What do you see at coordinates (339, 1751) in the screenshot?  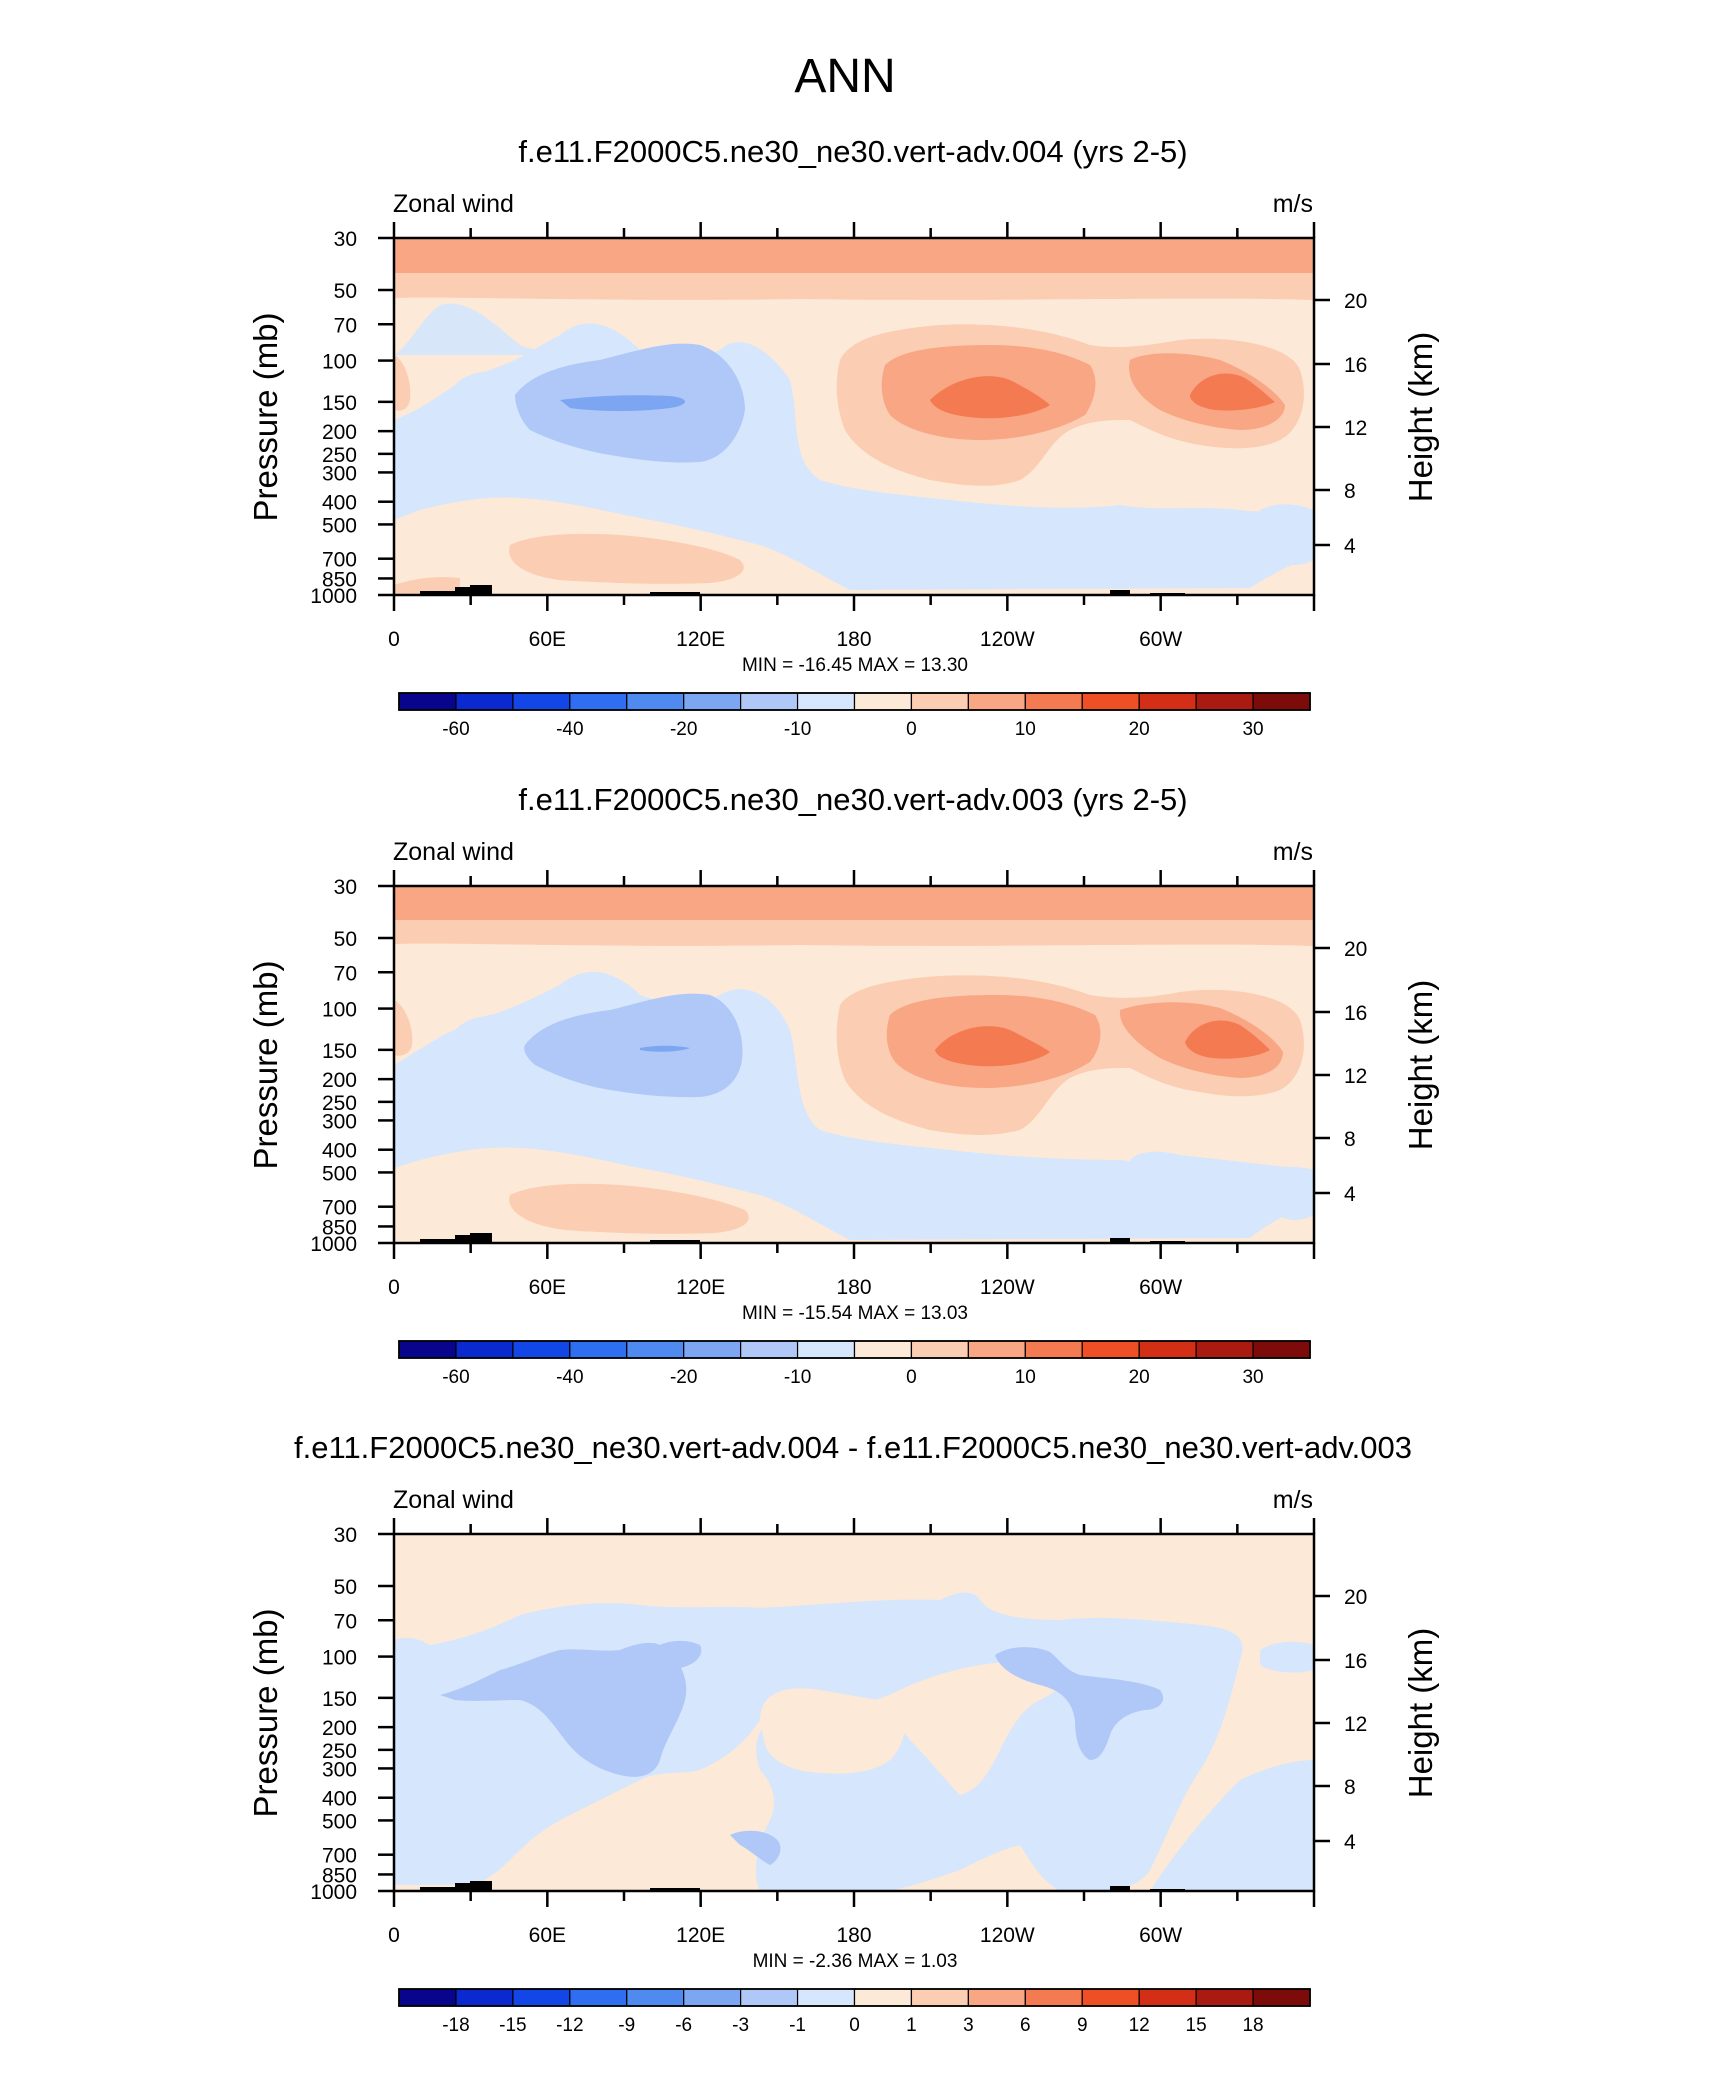 I see `panel-3-ytick-label: 250` at bounding box center [339, 1751].